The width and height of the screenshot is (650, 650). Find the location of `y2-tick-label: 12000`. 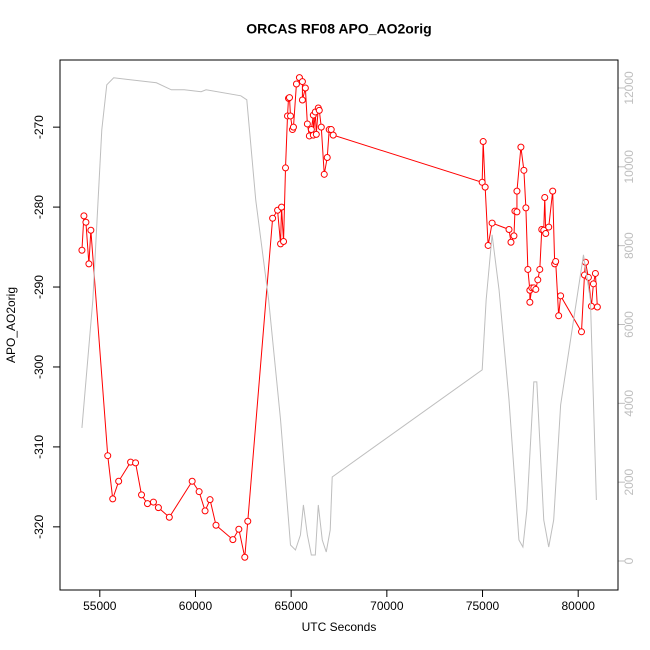

y2-tick-label: 12000 is located at coordinates (629, 88).